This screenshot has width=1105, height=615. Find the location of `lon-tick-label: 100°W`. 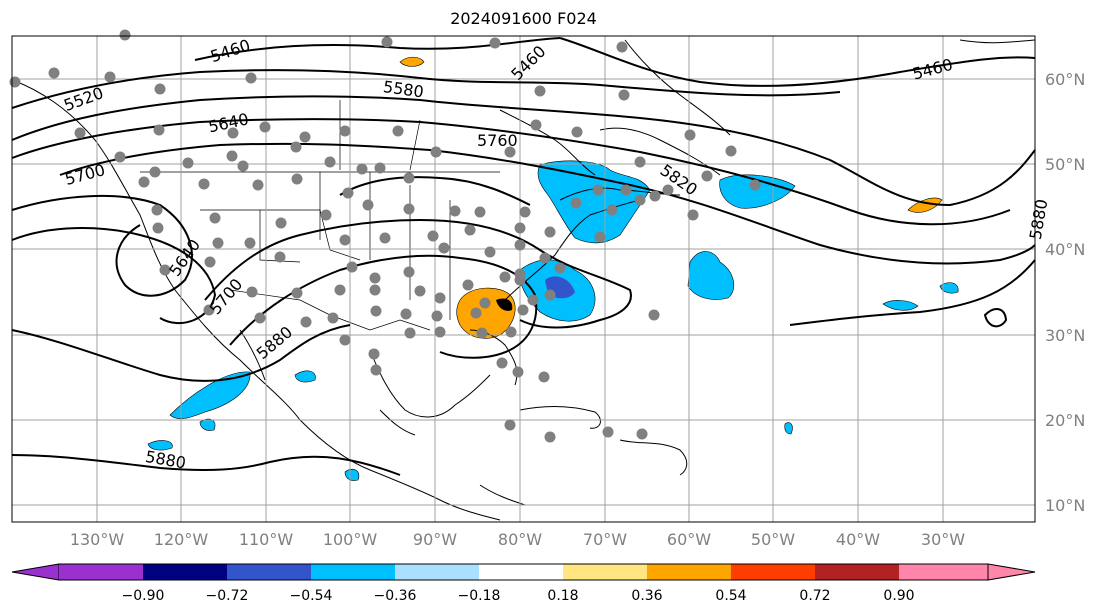

lon-tick-label: 100°W is located at coordinates (350, 539).